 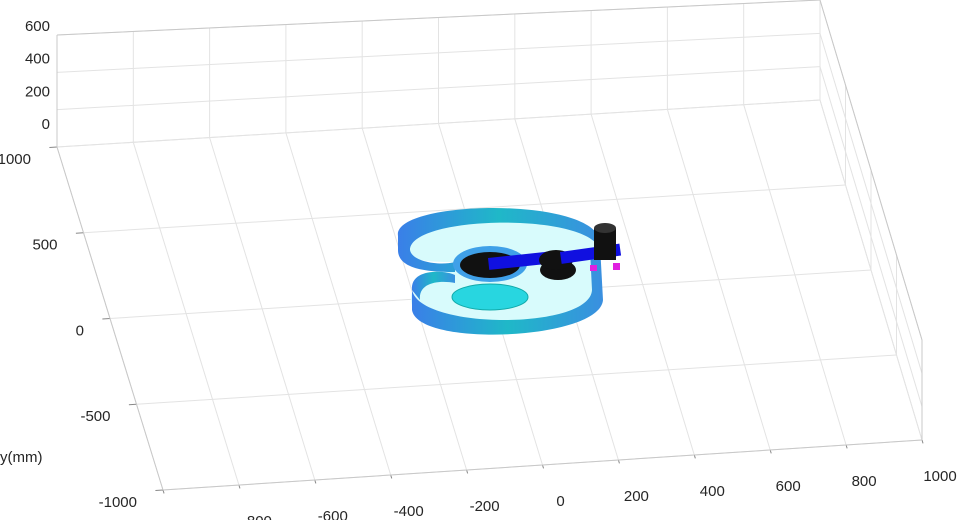 I want to click on outer-ring-side, so click(x=507, y=290).